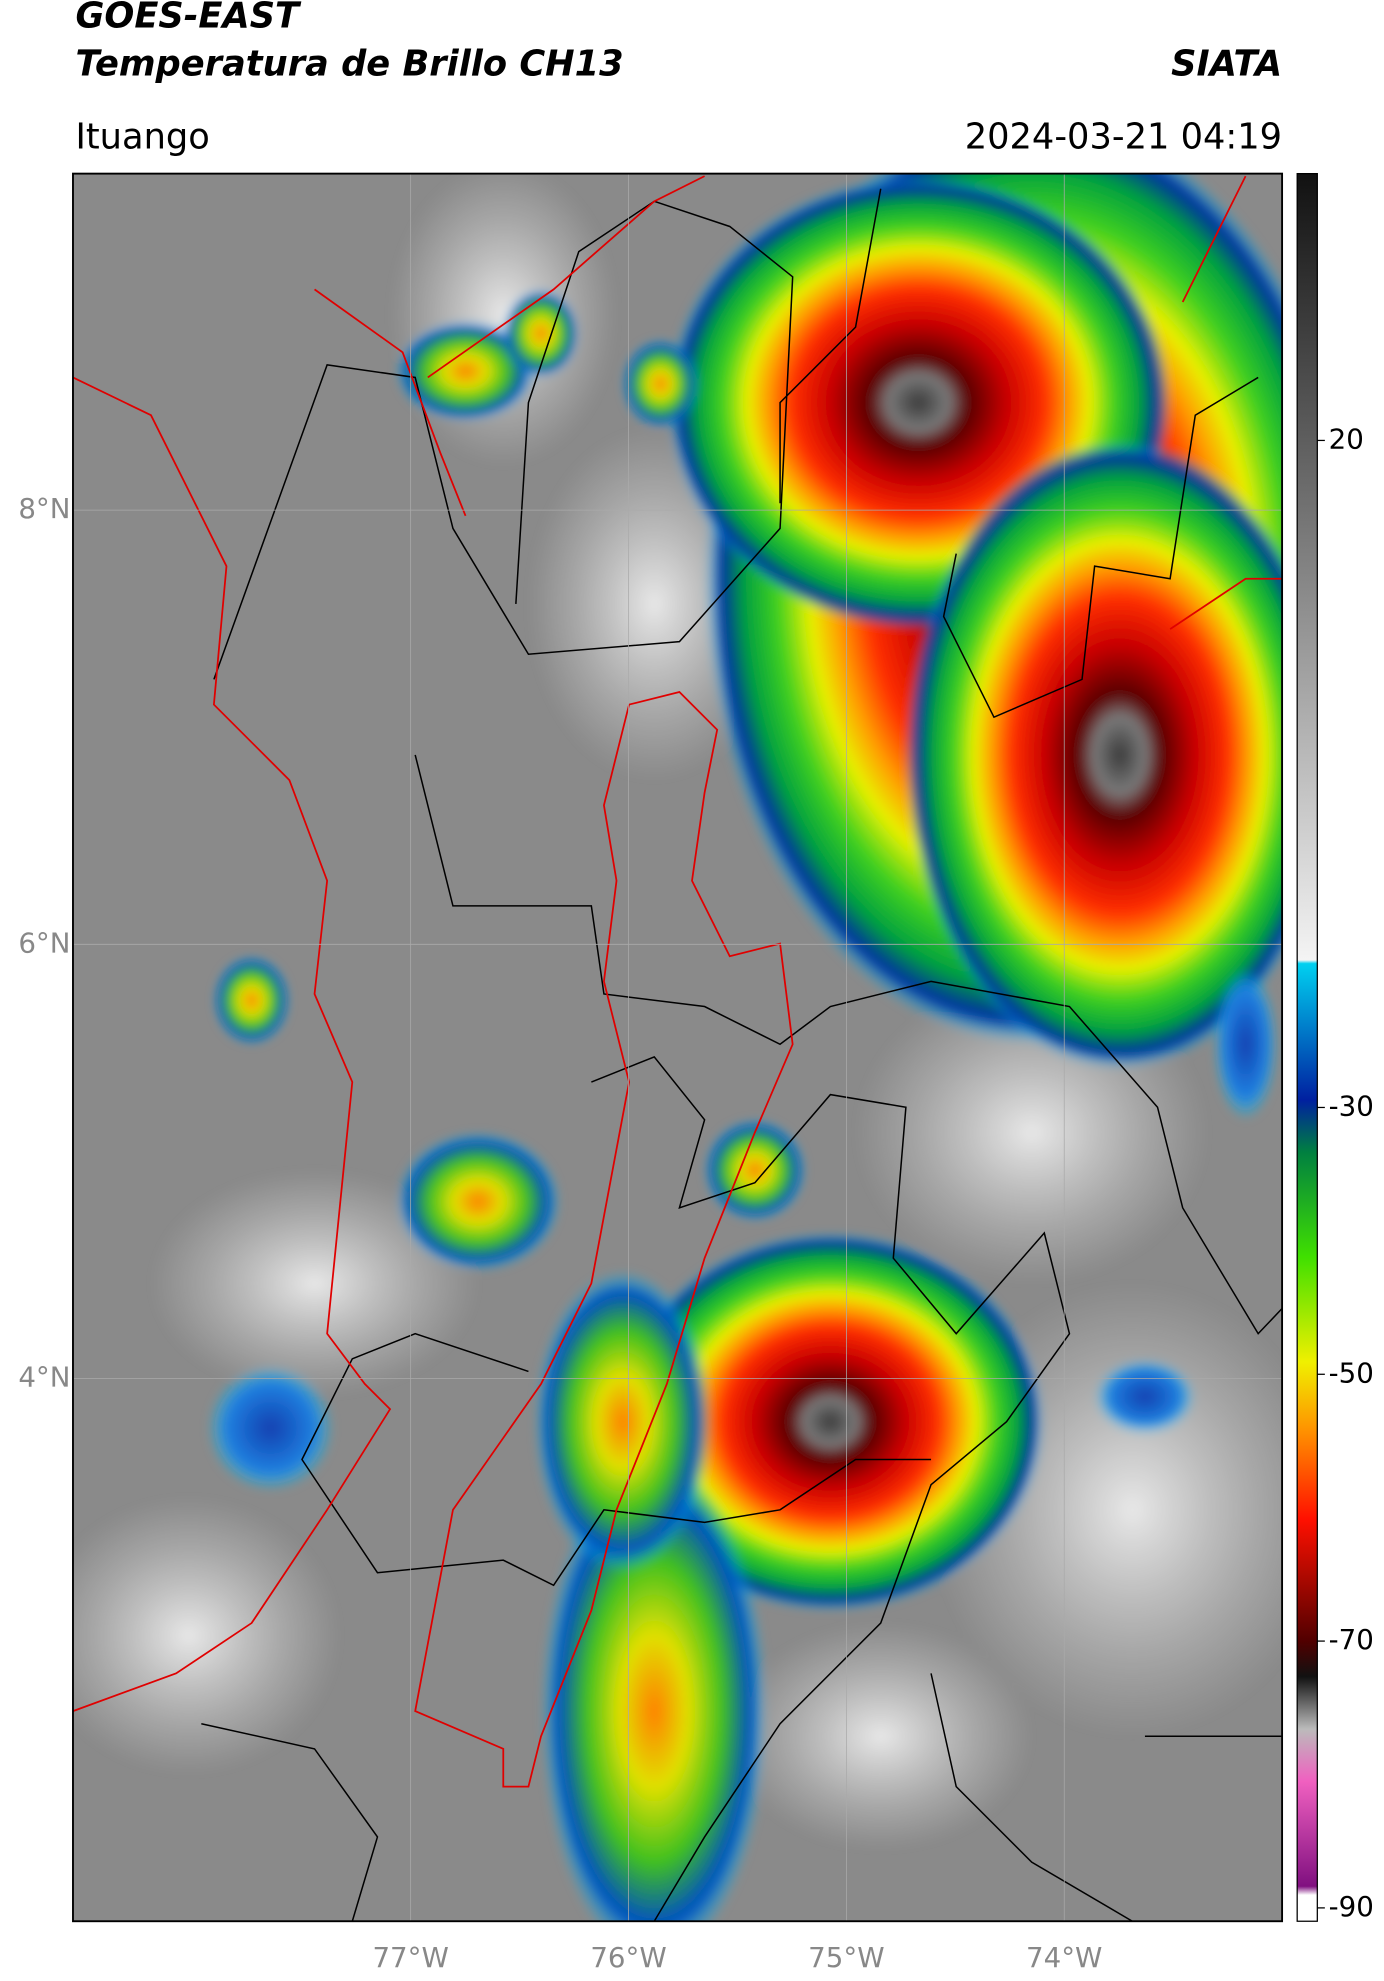  What do you see at coordinates (1123, 136) in the screenshot?
I see `timestamp: 2024-03-21 04:19` at bounding box center [1123, 136].